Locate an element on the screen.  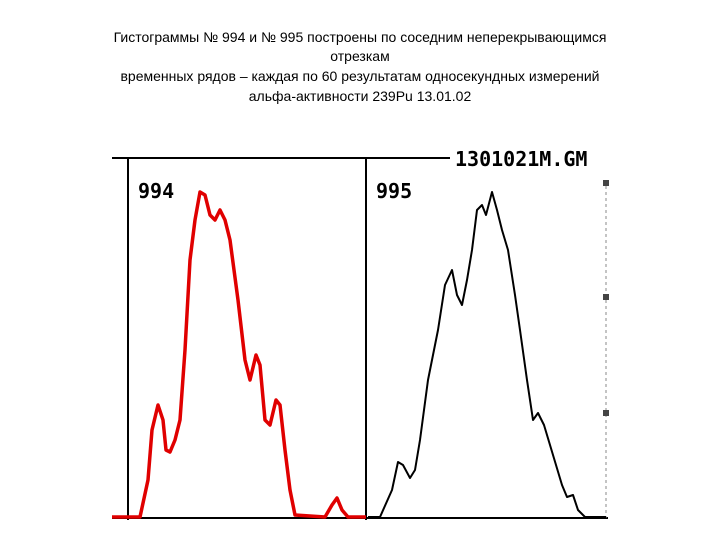
plot-clip: 1301021M.GM is located at coordinates (521, 159).